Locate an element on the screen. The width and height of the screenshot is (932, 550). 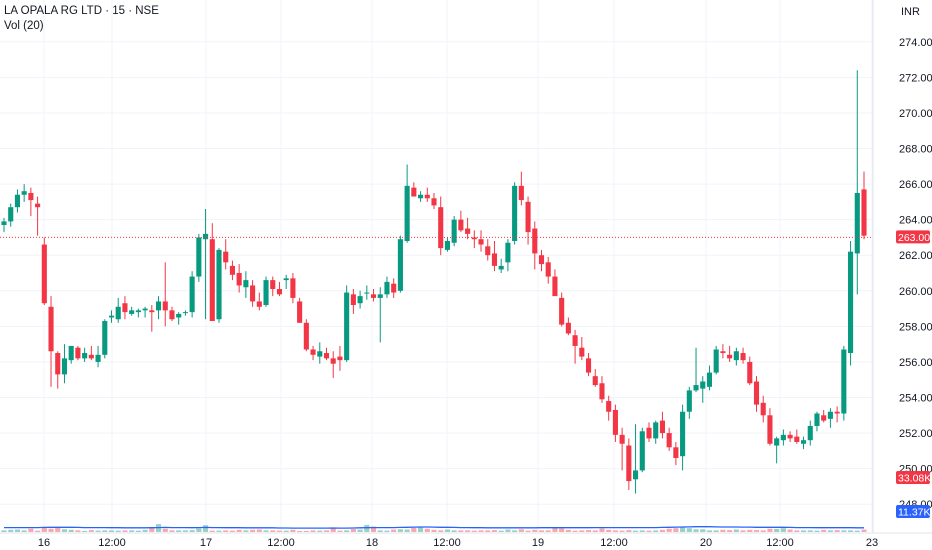
volume-ma-line is located at coordinates (434, 527).